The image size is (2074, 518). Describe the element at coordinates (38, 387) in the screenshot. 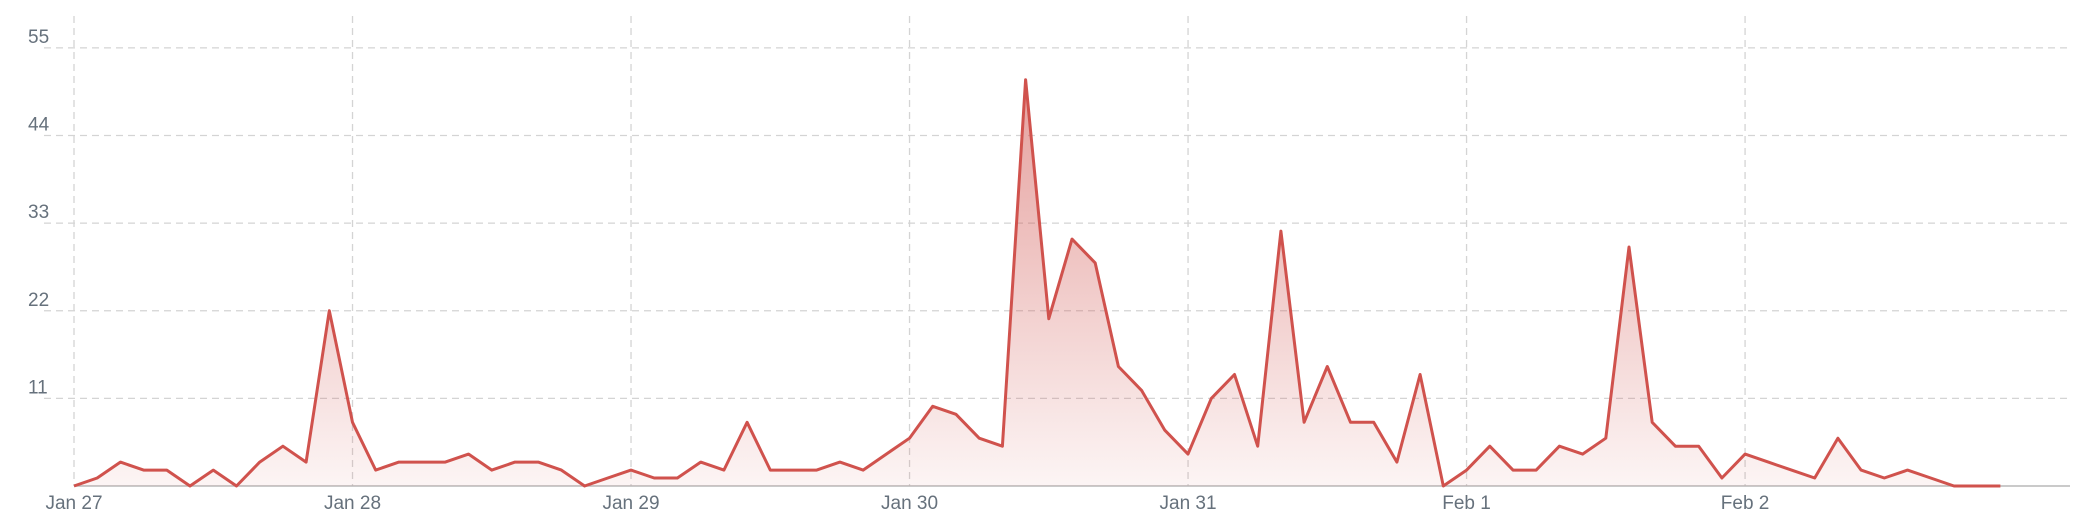

I see `y-tick-label: 11` at that location.